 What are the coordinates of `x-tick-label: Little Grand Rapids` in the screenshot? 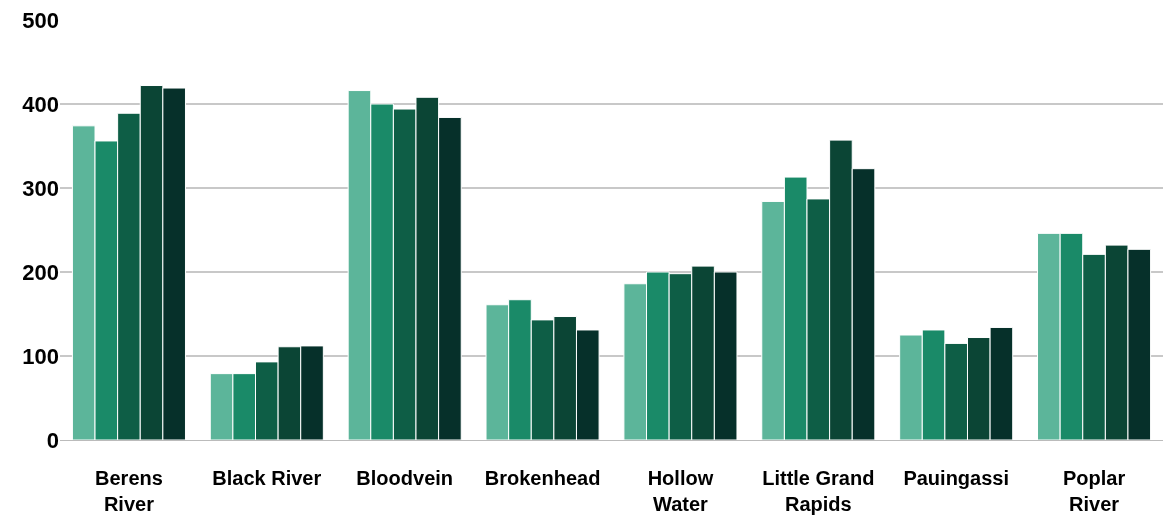 It's located at (818, 491).